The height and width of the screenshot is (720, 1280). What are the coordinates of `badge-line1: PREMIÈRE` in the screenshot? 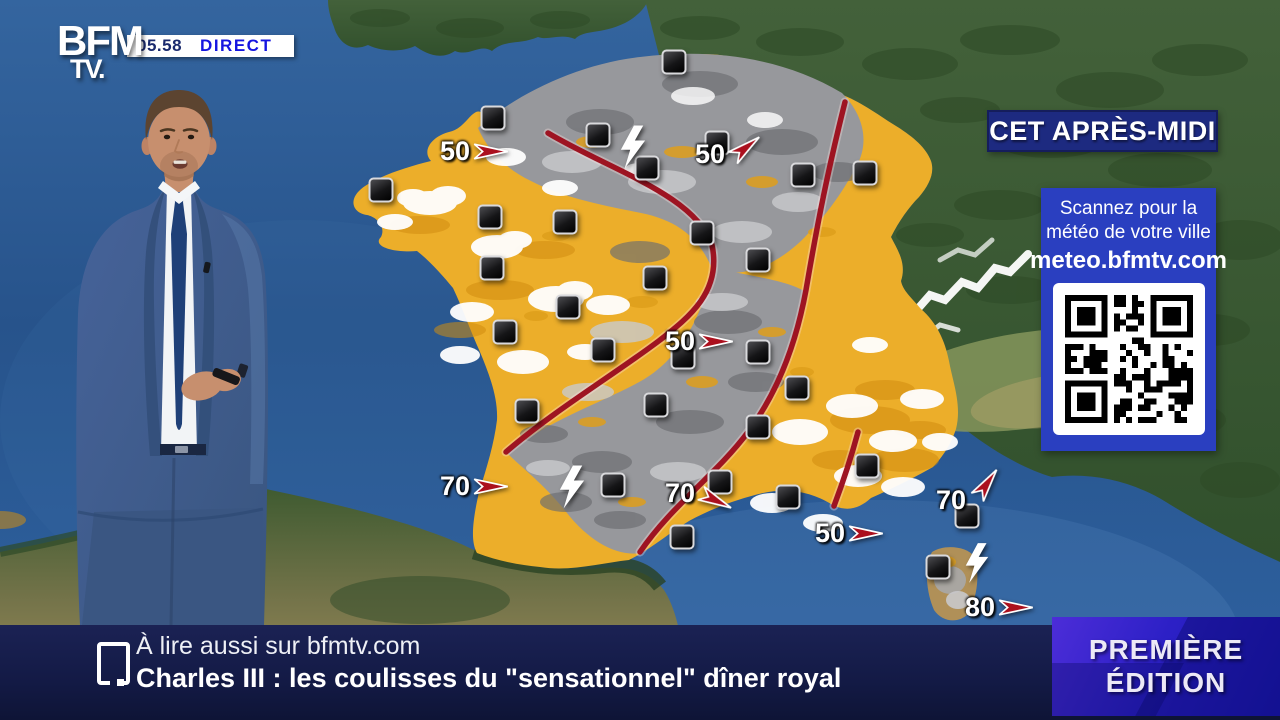 It's located at (1166, 650).